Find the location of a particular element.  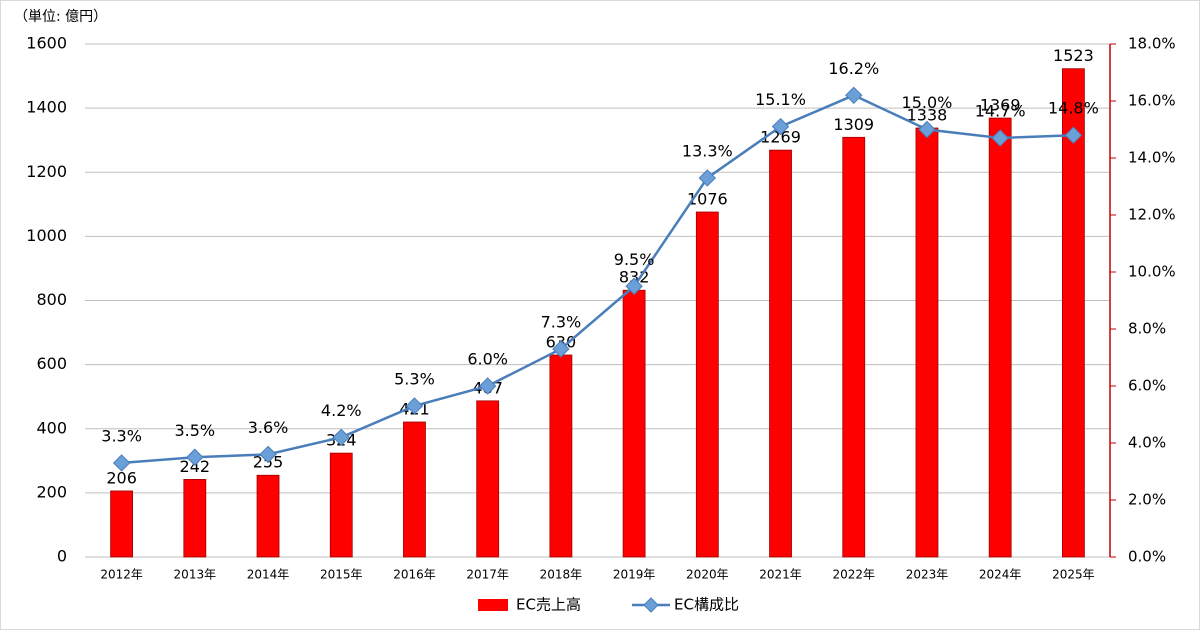

bar-value-label: 832 is located at coordinates (634, 277).